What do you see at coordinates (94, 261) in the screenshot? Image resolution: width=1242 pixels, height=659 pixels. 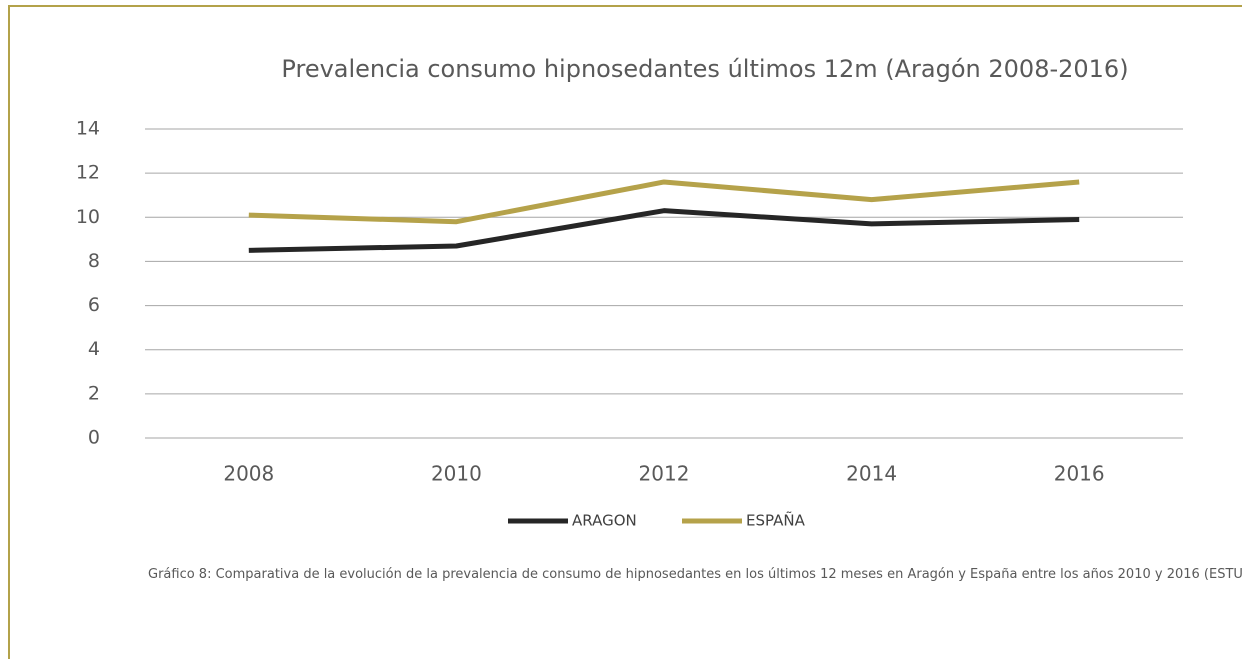 I see `y-tick-label: 8` at bounding box center [94, 261].